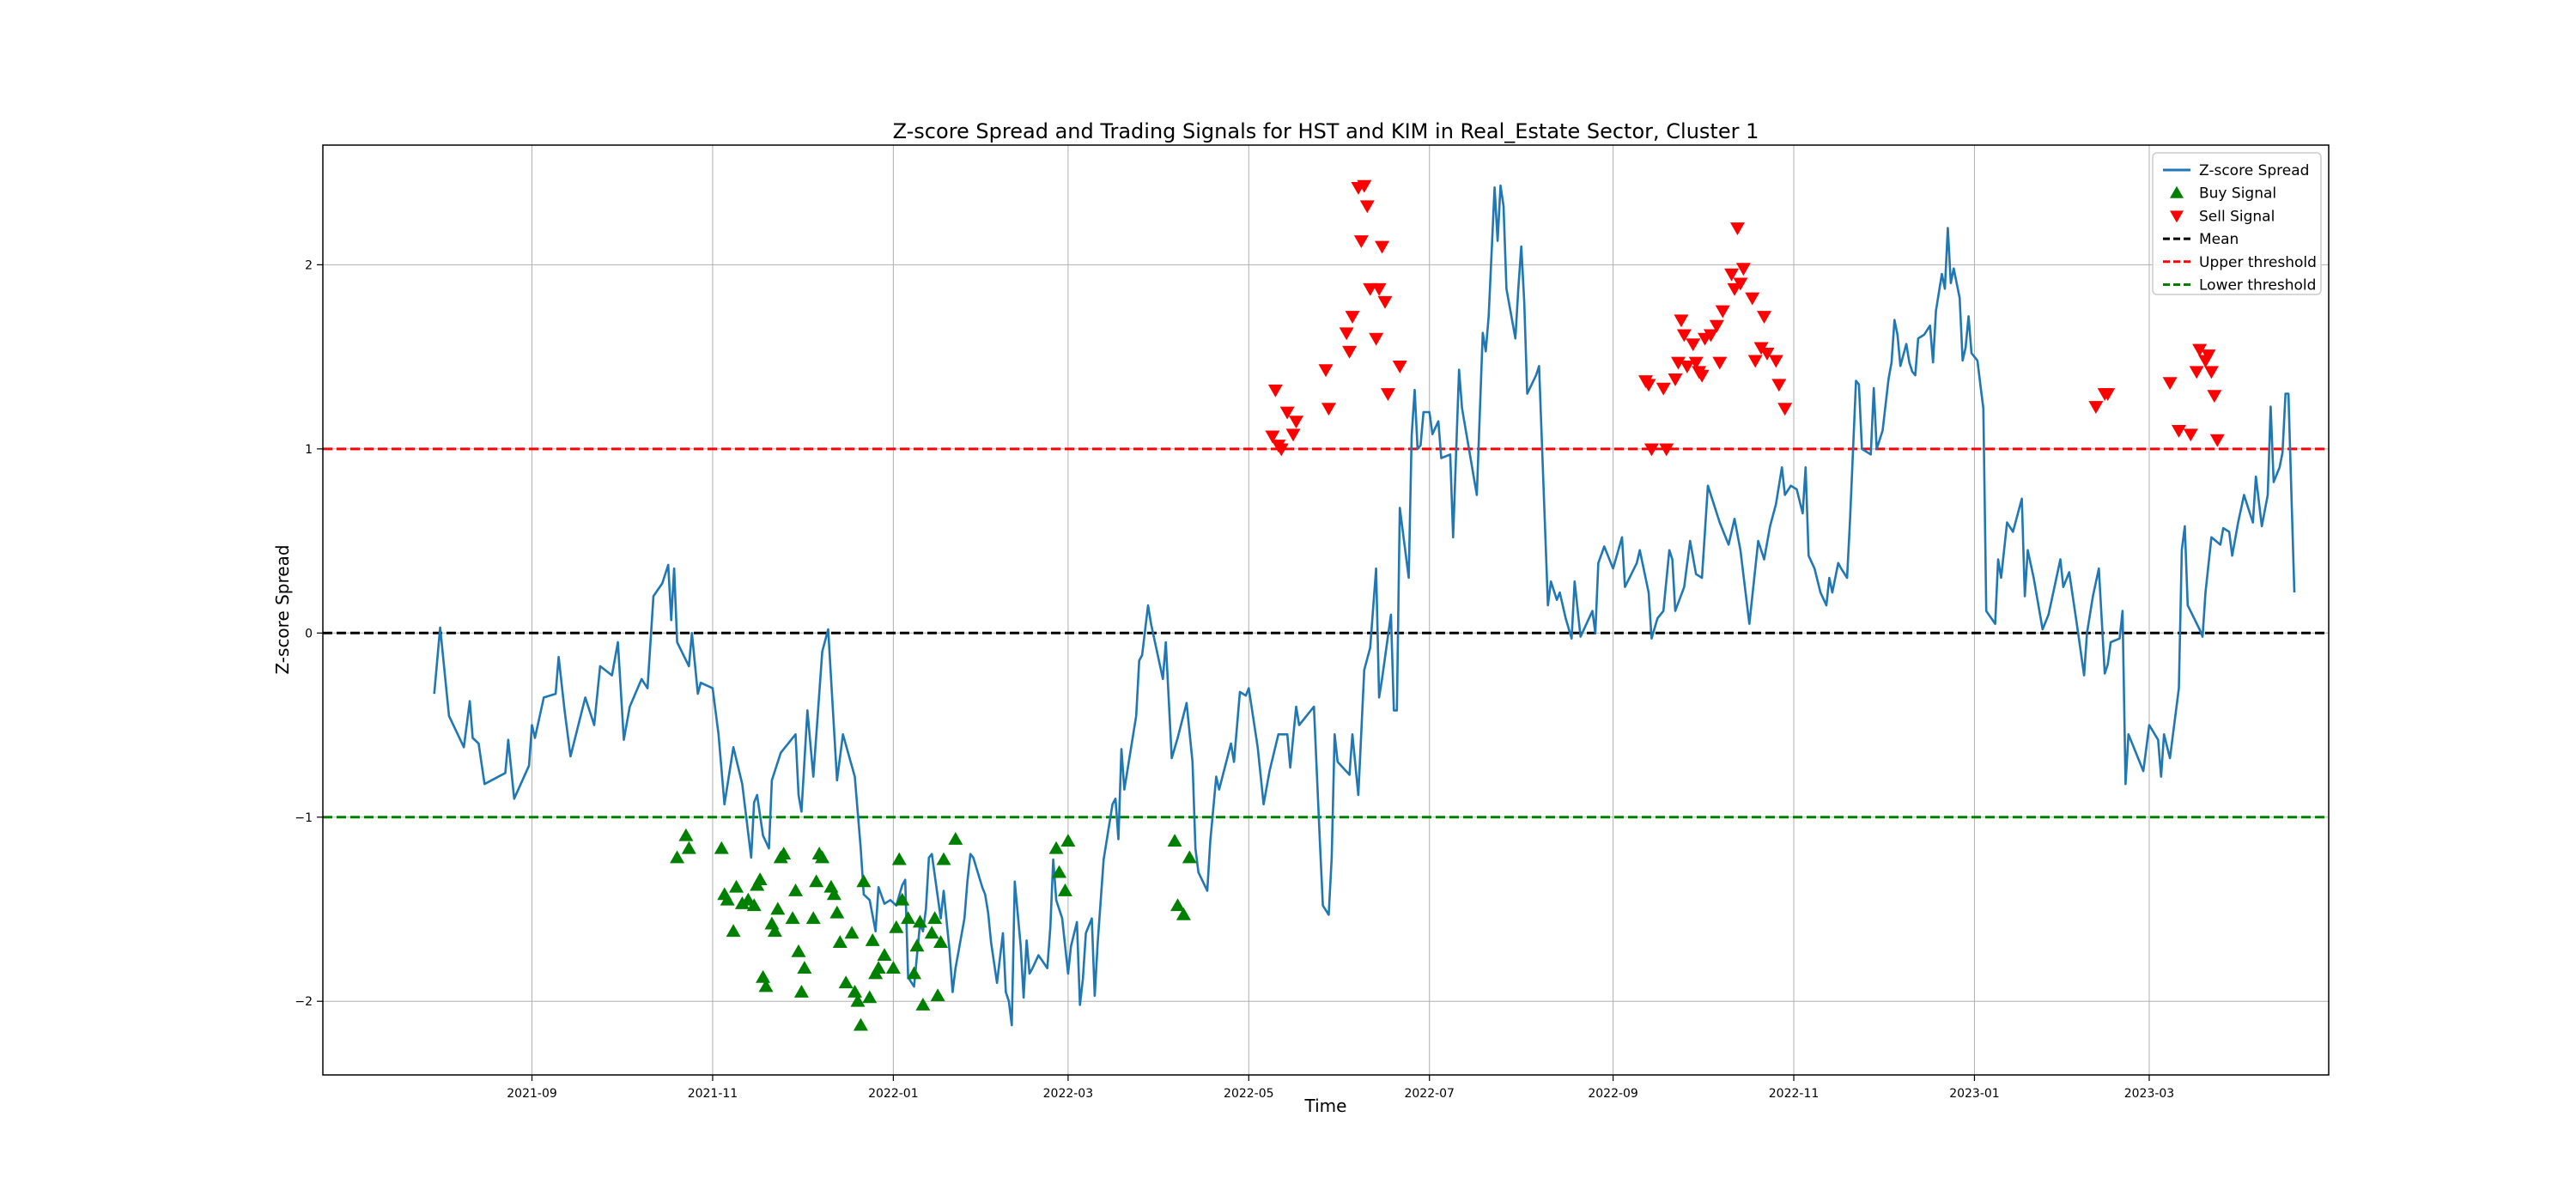 The height and width of the screenshot is (1202, 2576). I want to click on y-axis-label: Z-score Spread, so click(282, 609).